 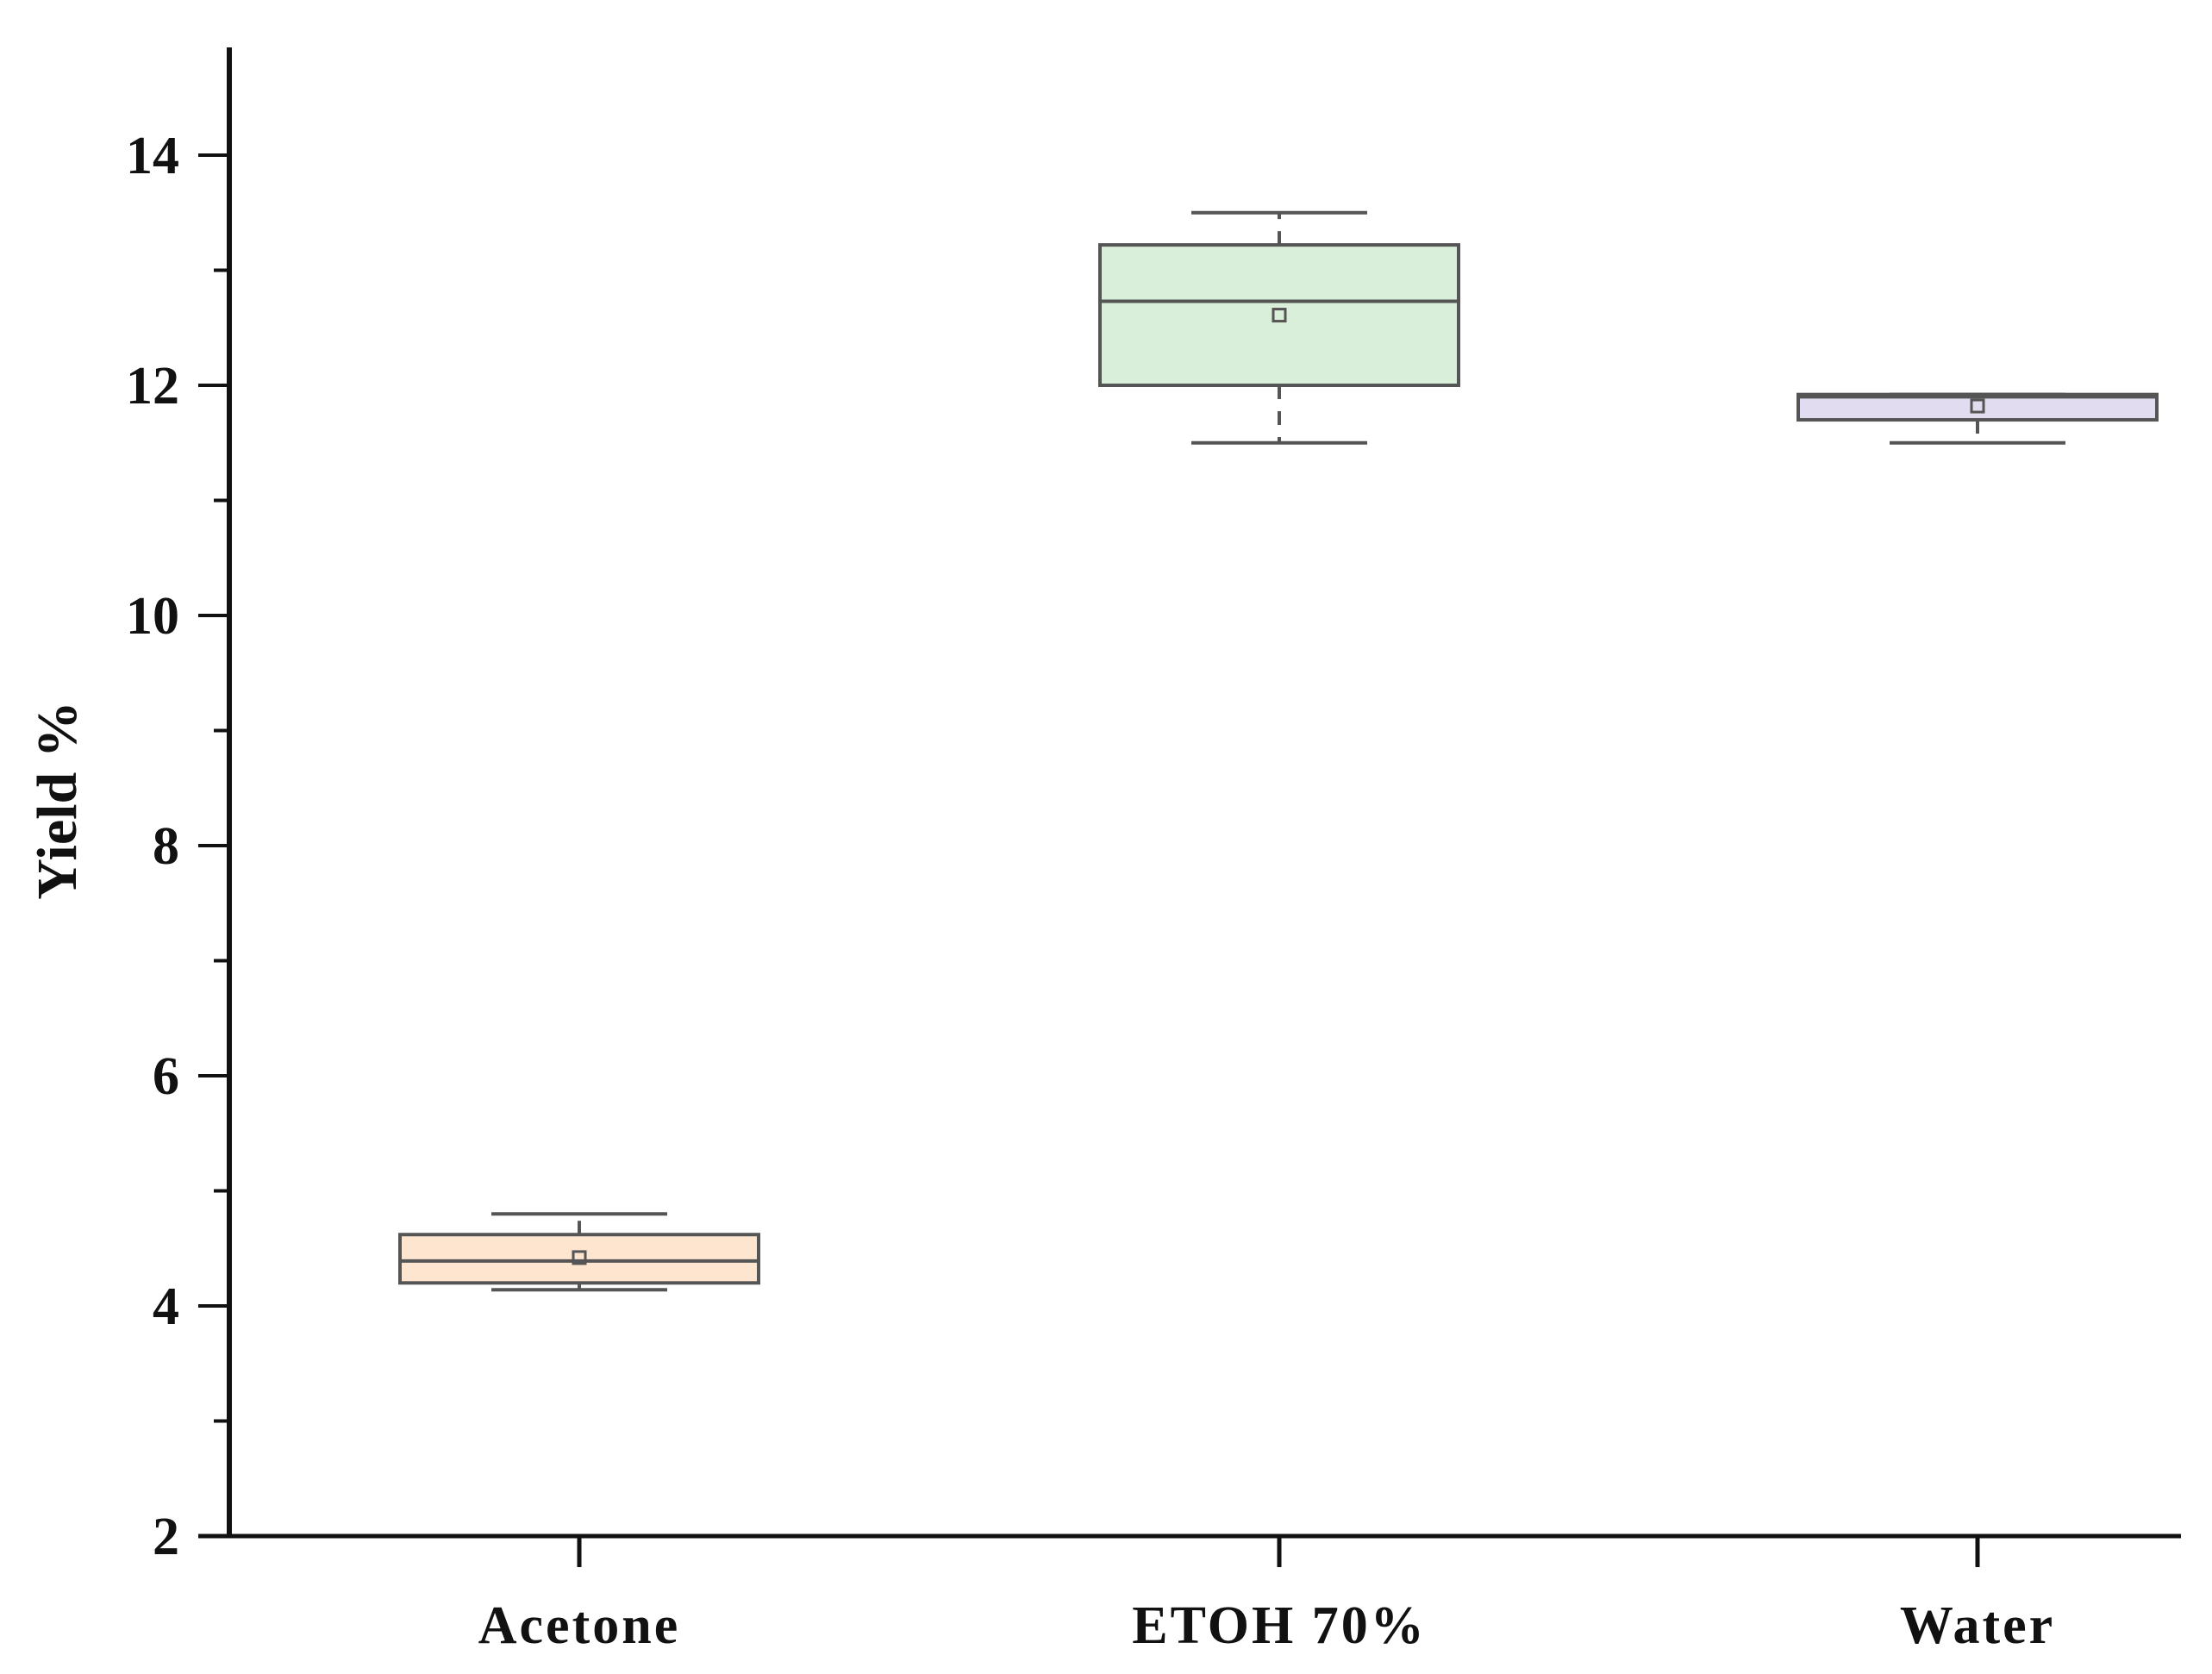 What do you see at coordinates (1279, 1626) in the screenshot?
I see `x-tick-label: ETOH 70%` at bounding box center [1279, 1626].